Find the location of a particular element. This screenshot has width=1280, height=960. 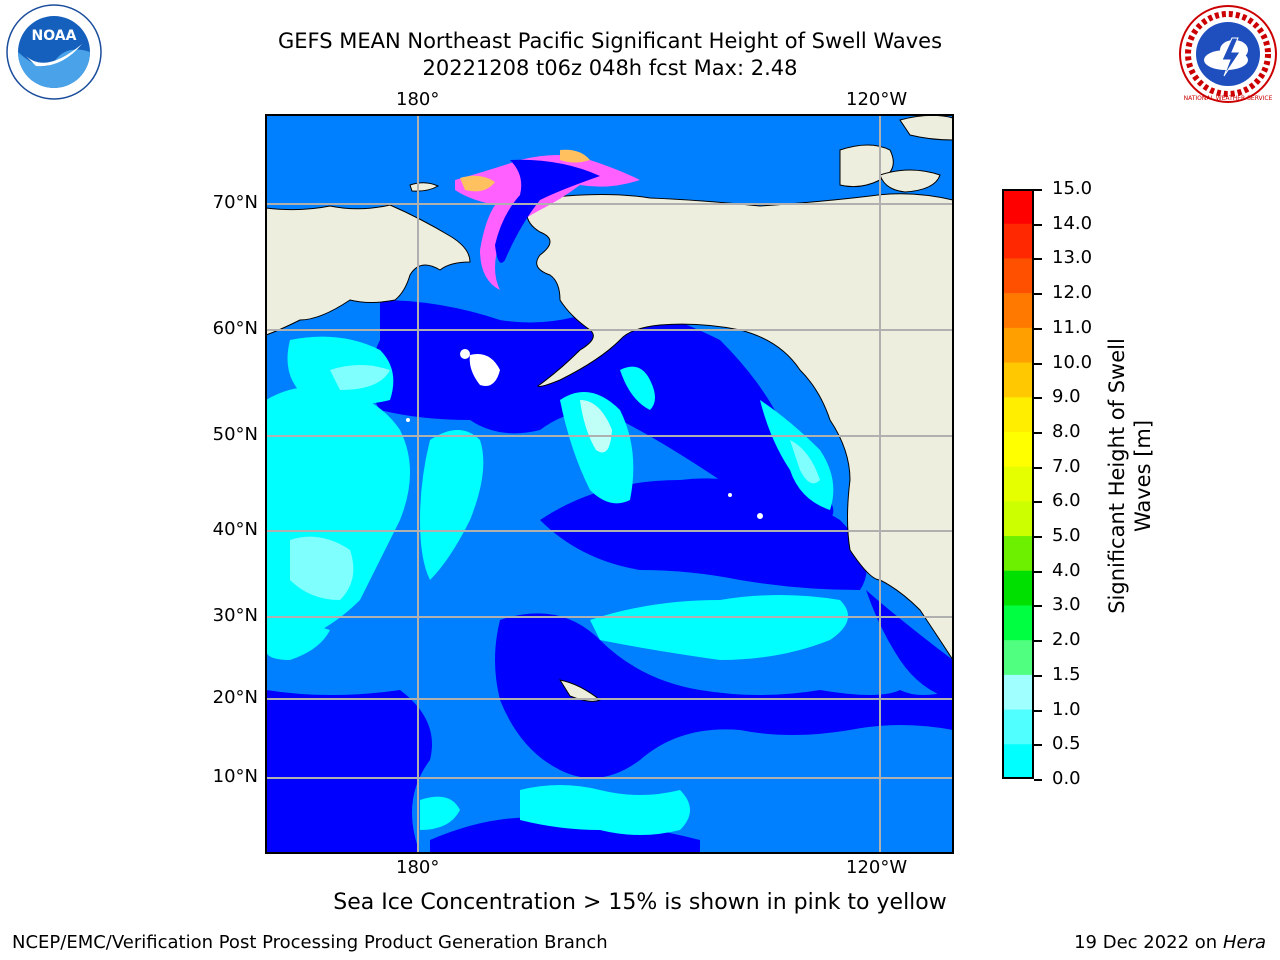

land-north-america is located at coordinates (846, 495).